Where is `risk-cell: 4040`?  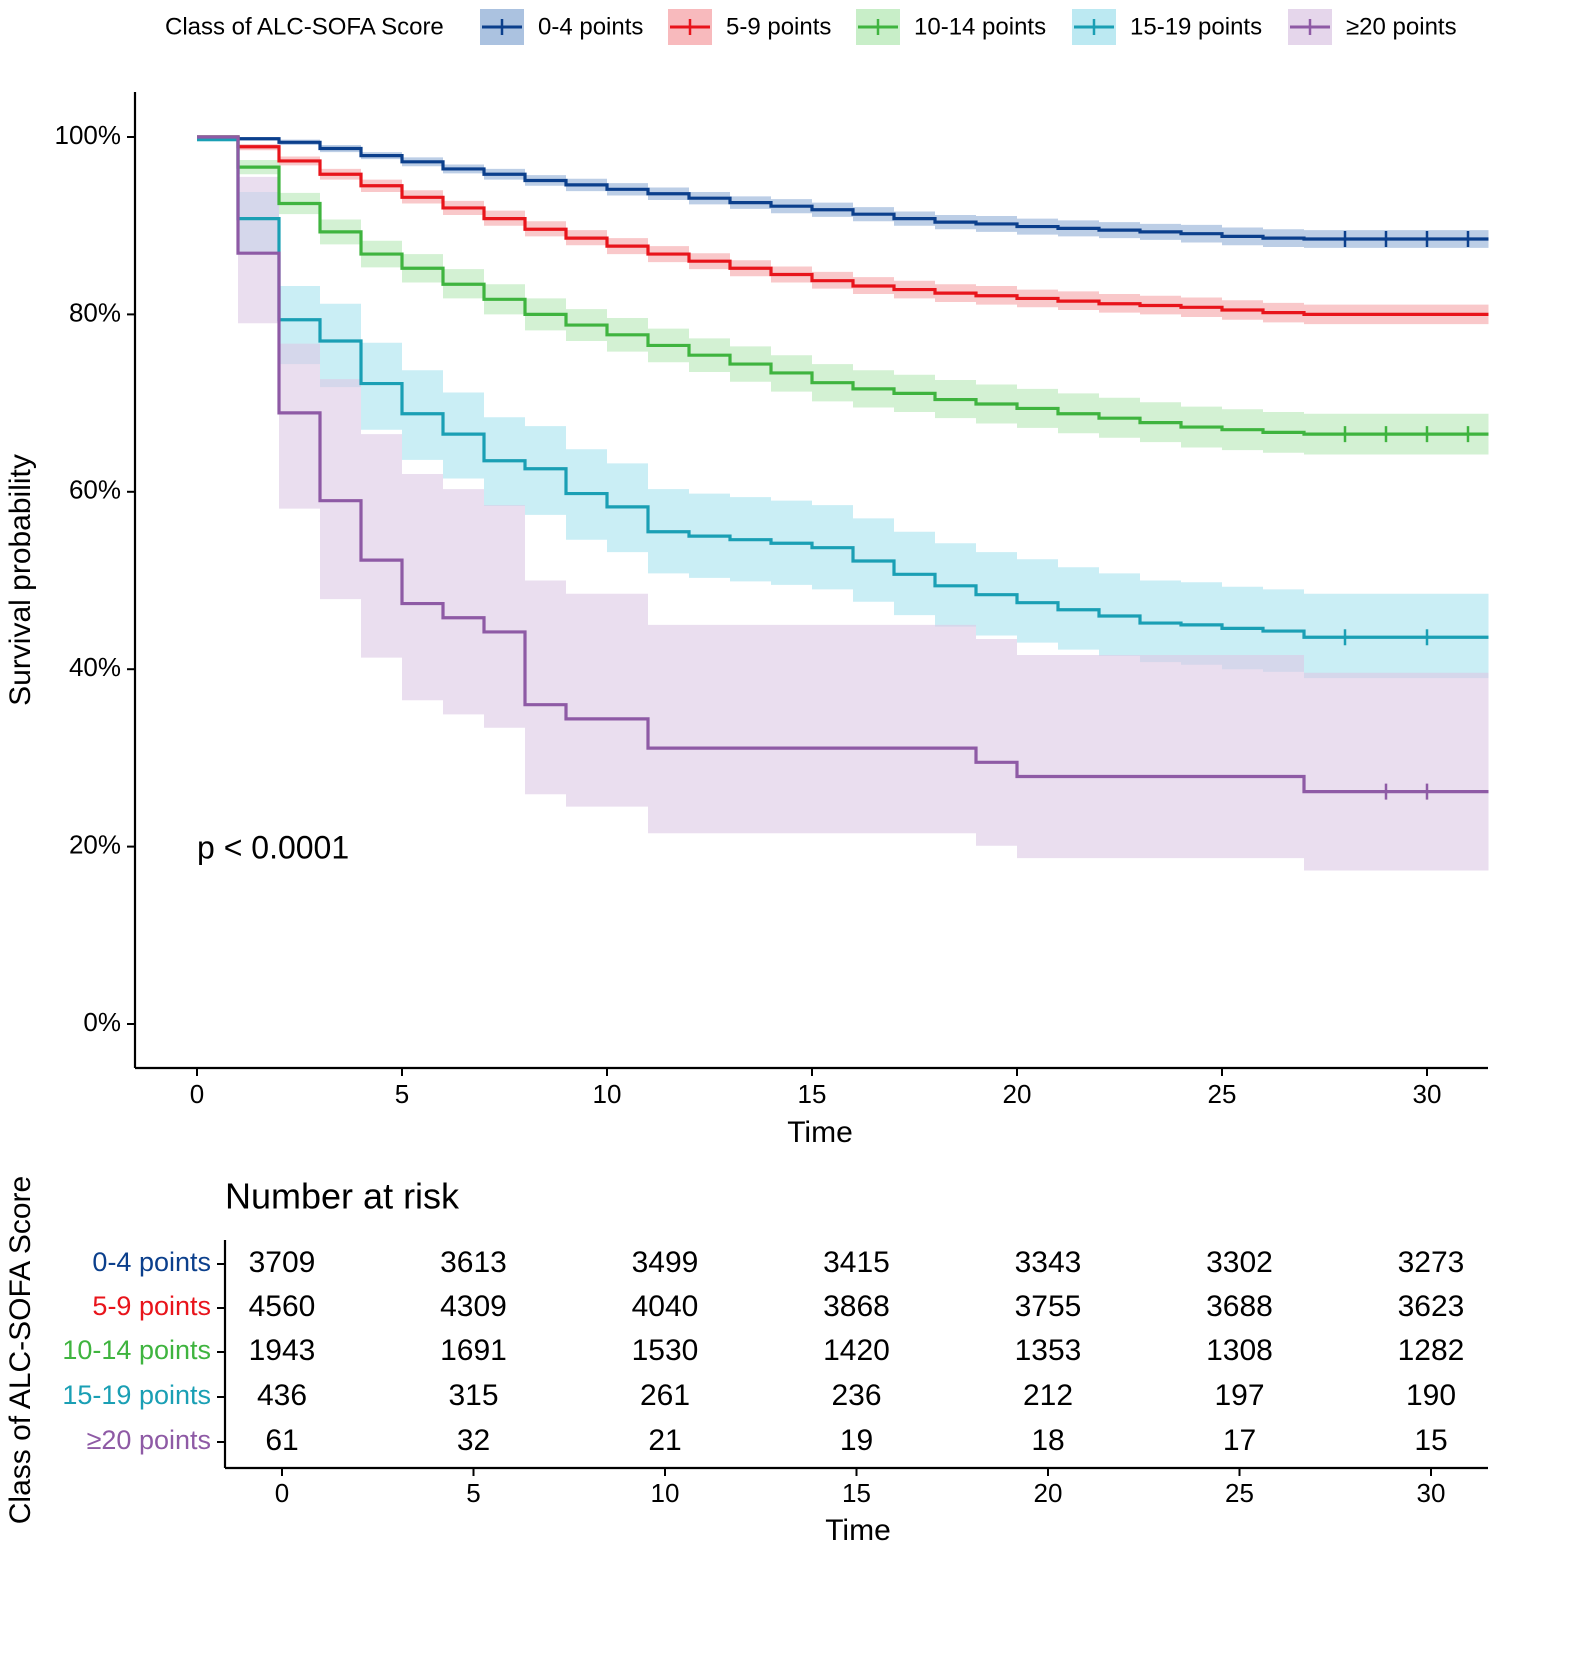
risk-cell: 4040 is located at coordinates (665, 1306).